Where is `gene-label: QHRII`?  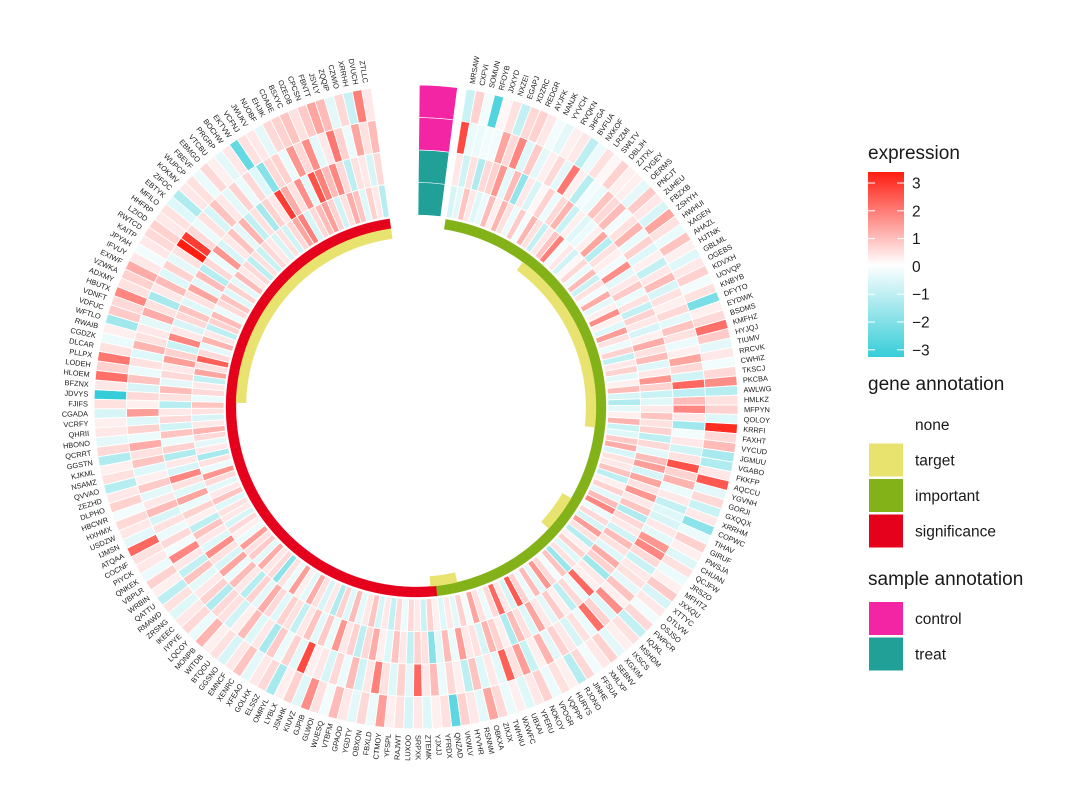
gene-label: QHRII is located at coordinates (78, 434).